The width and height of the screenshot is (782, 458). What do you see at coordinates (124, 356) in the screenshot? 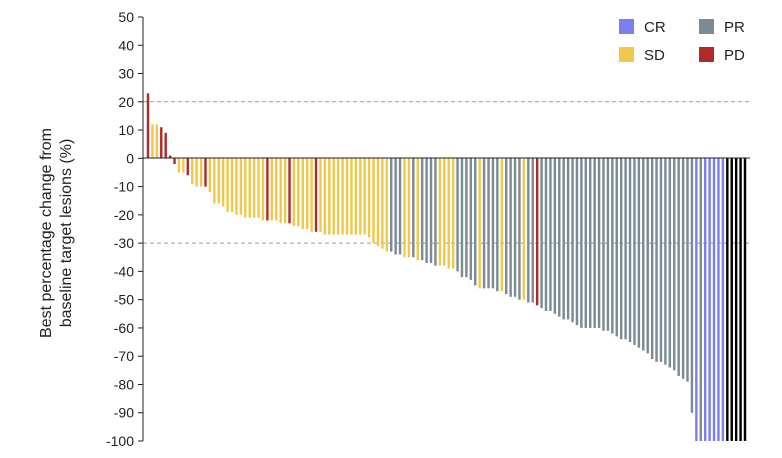
I see `y-tick-label: -70` at bounding box center [124, 356].